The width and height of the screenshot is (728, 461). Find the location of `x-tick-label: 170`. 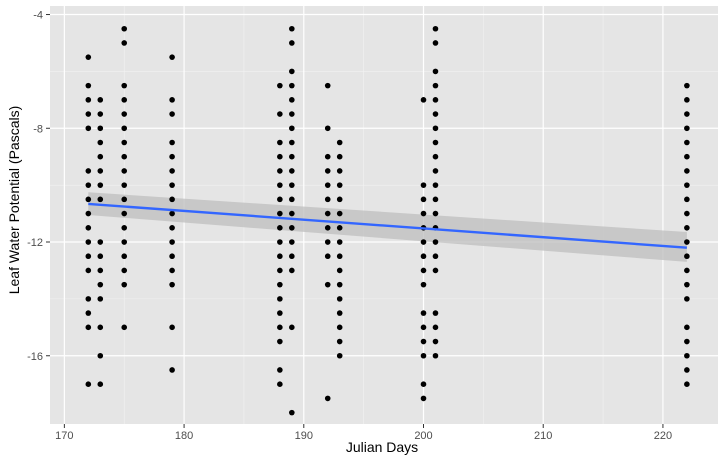

x-tick-label: 170 is located at coordinates (64, 436).